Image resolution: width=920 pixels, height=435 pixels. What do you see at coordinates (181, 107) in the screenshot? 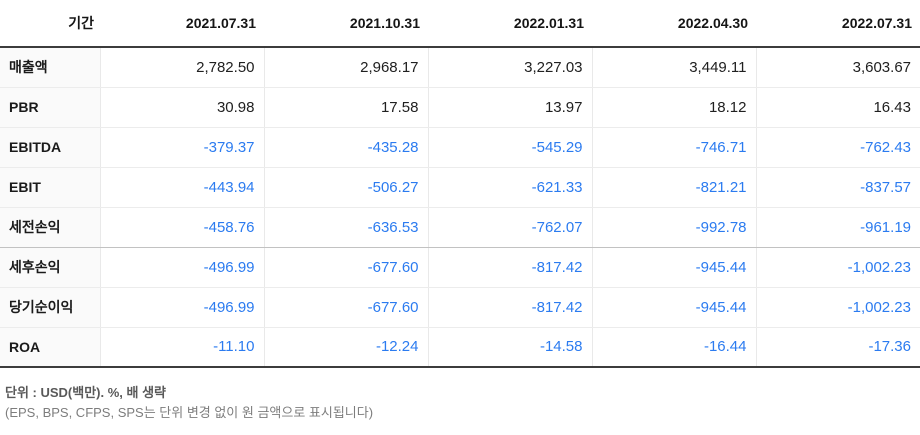
I see `metric-value: 30.98` at bounding box center [181, 107].